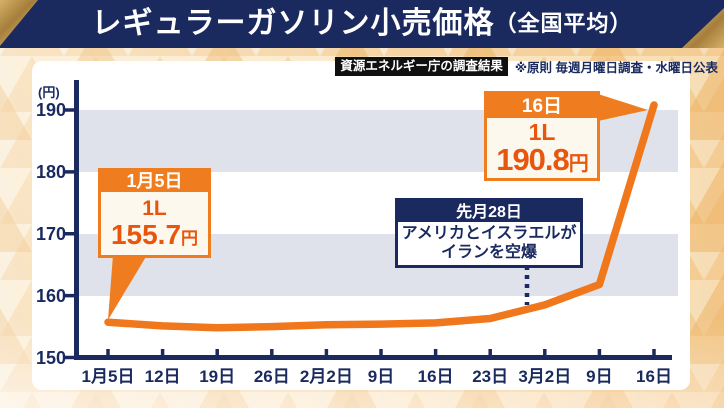 This screenshot has width=724, height=408. I want to click on callout-first-body: 1L 155.7円, so click(154, 225).